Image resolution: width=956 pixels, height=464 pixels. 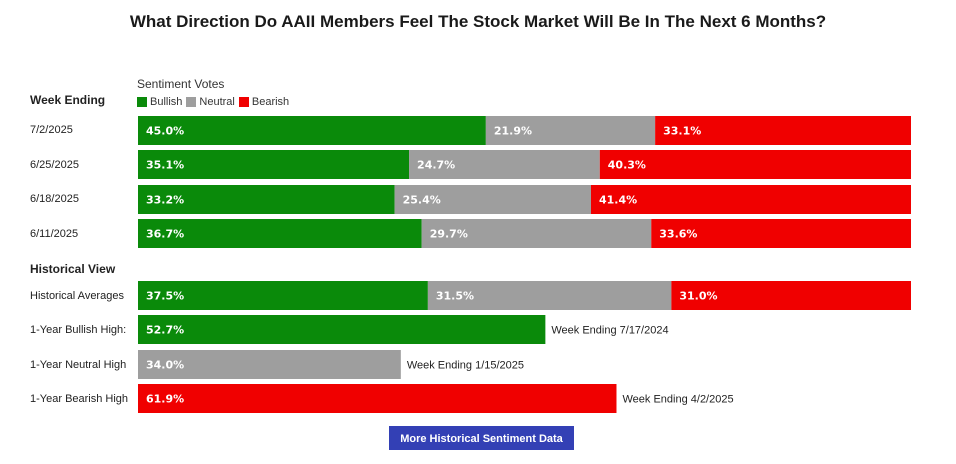 I want to click on week-2-neutral-bar, so click(x=504, y=164).